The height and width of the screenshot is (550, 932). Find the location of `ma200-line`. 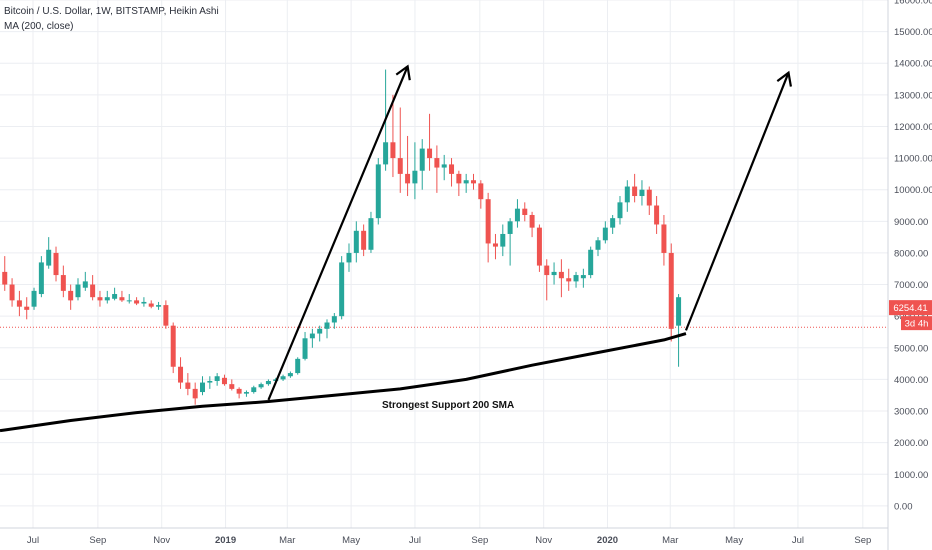

ma200-line is located at coordinates (343, 382).